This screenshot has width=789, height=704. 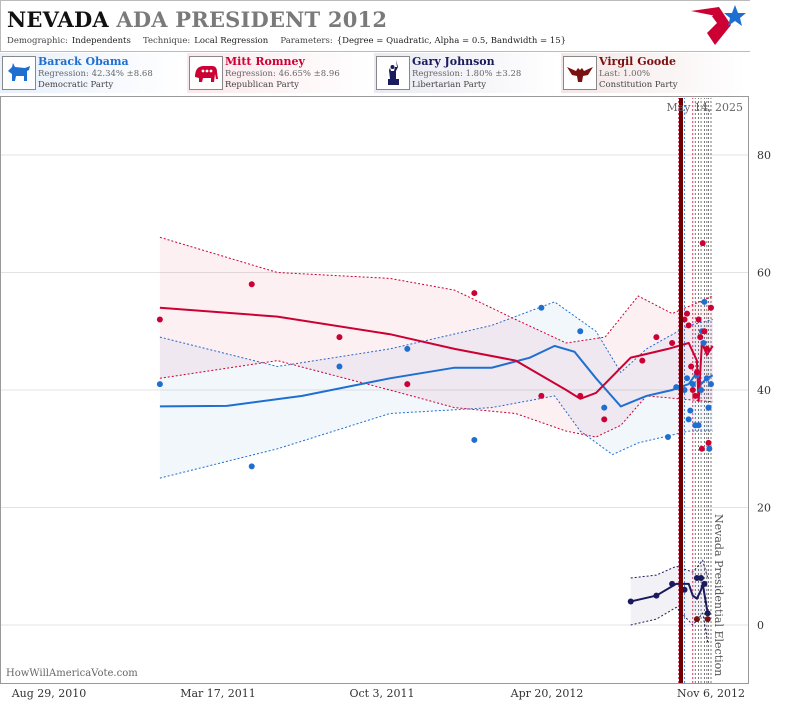 I want to click on election-annotation: Nevada Presidential Election, so click(x=718, y=595).